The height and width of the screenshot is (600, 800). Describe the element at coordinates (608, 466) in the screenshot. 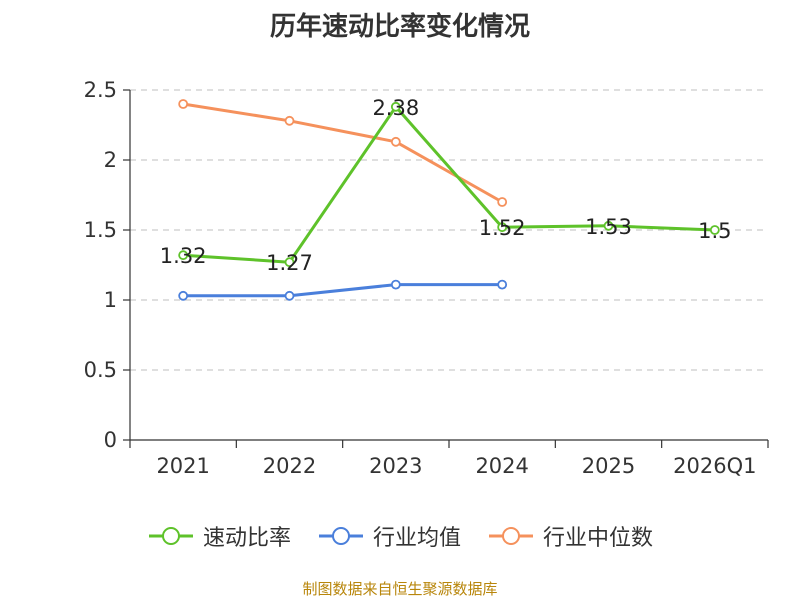

I see `x-tick-label: 2025` at that location.